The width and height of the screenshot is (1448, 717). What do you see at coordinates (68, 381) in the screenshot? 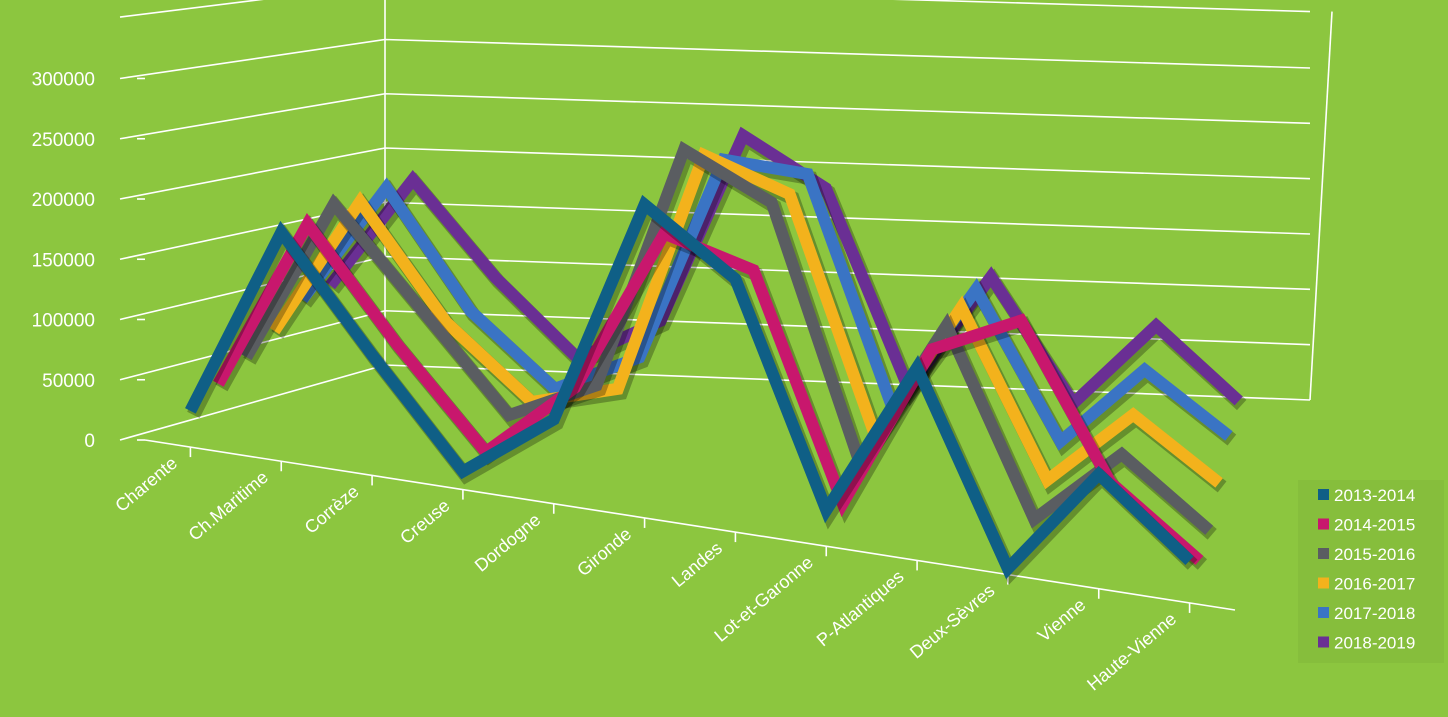
I see `y-tick-label: 50000` at bounding box center [68, 381].